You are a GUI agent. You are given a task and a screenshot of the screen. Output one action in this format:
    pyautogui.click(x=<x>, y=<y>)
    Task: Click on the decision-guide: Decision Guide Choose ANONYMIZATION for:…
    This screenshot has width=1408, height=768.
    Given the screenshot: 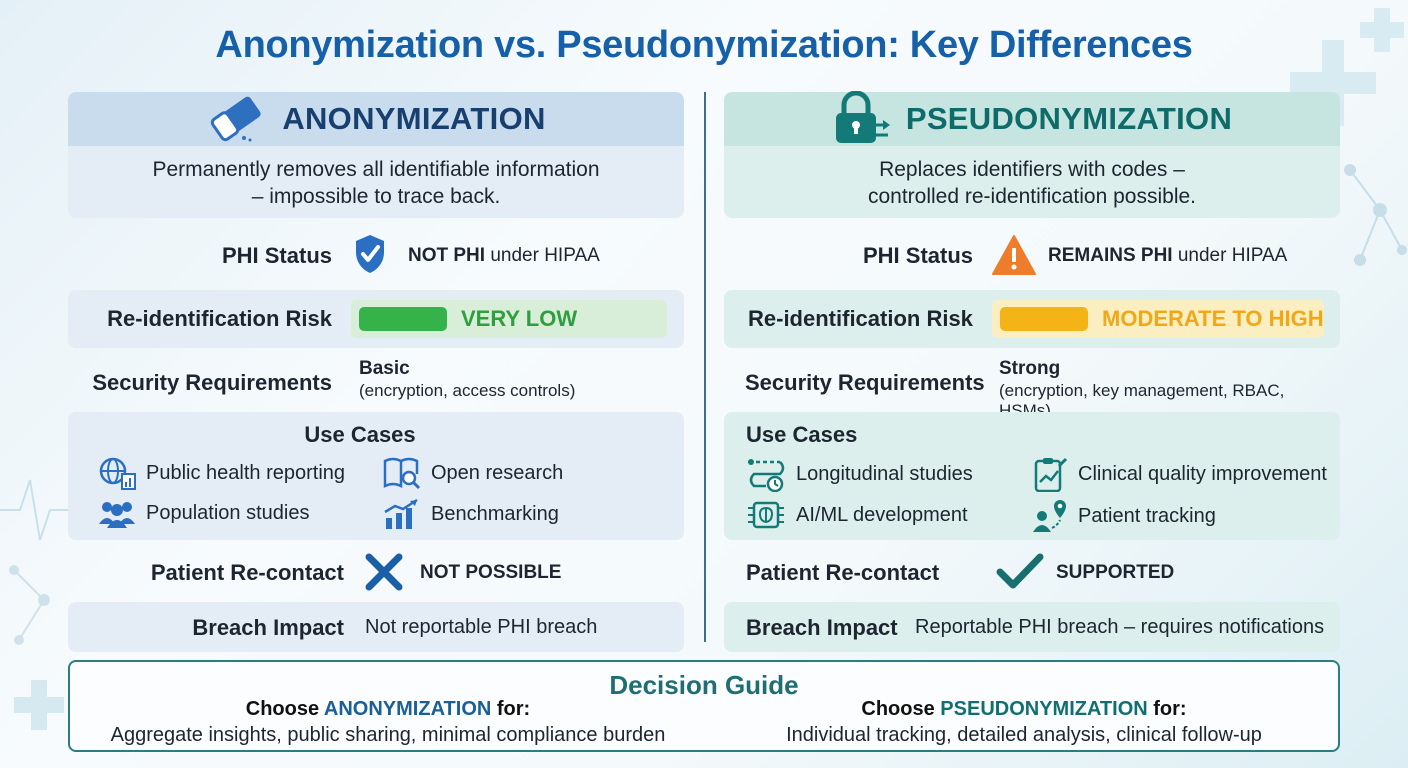 What is the action you would take?
    pyautogui.click(x=704, y=706)
    